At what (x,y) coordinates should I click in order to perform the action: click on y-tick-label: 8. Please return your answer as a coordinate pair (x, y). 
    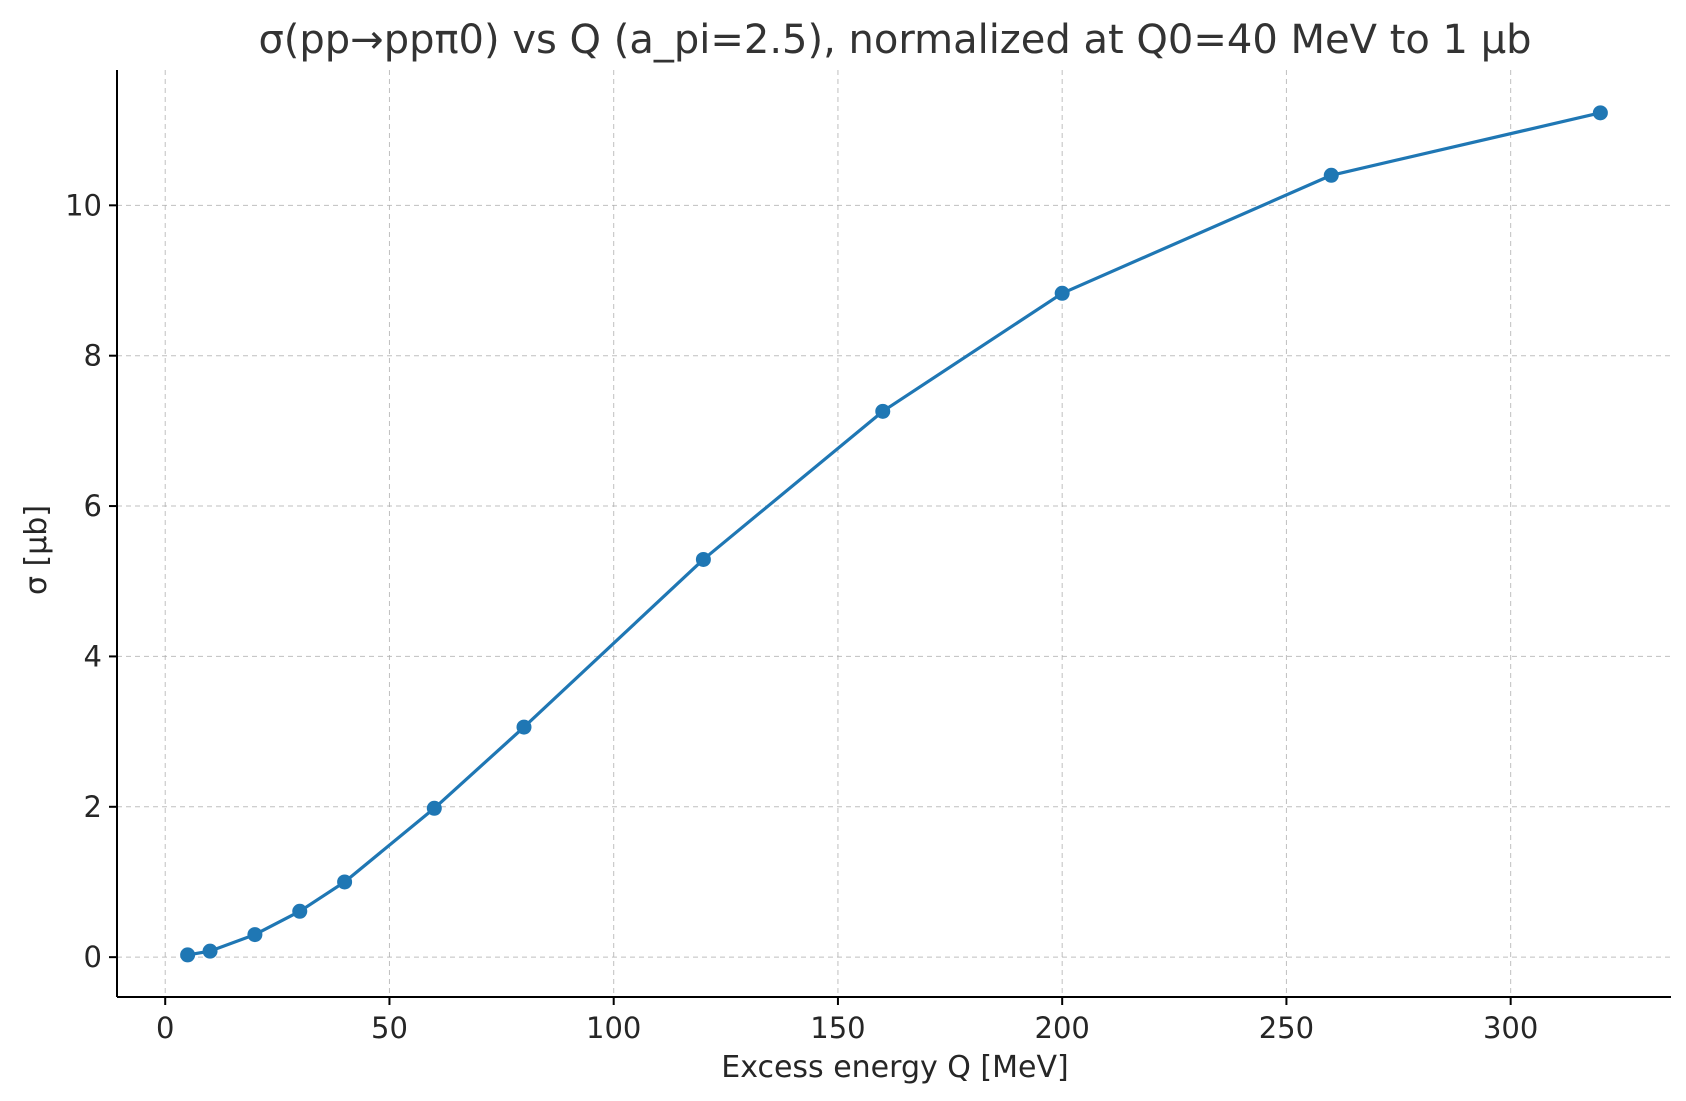
    Looking at the image, I should click on (93, 356).